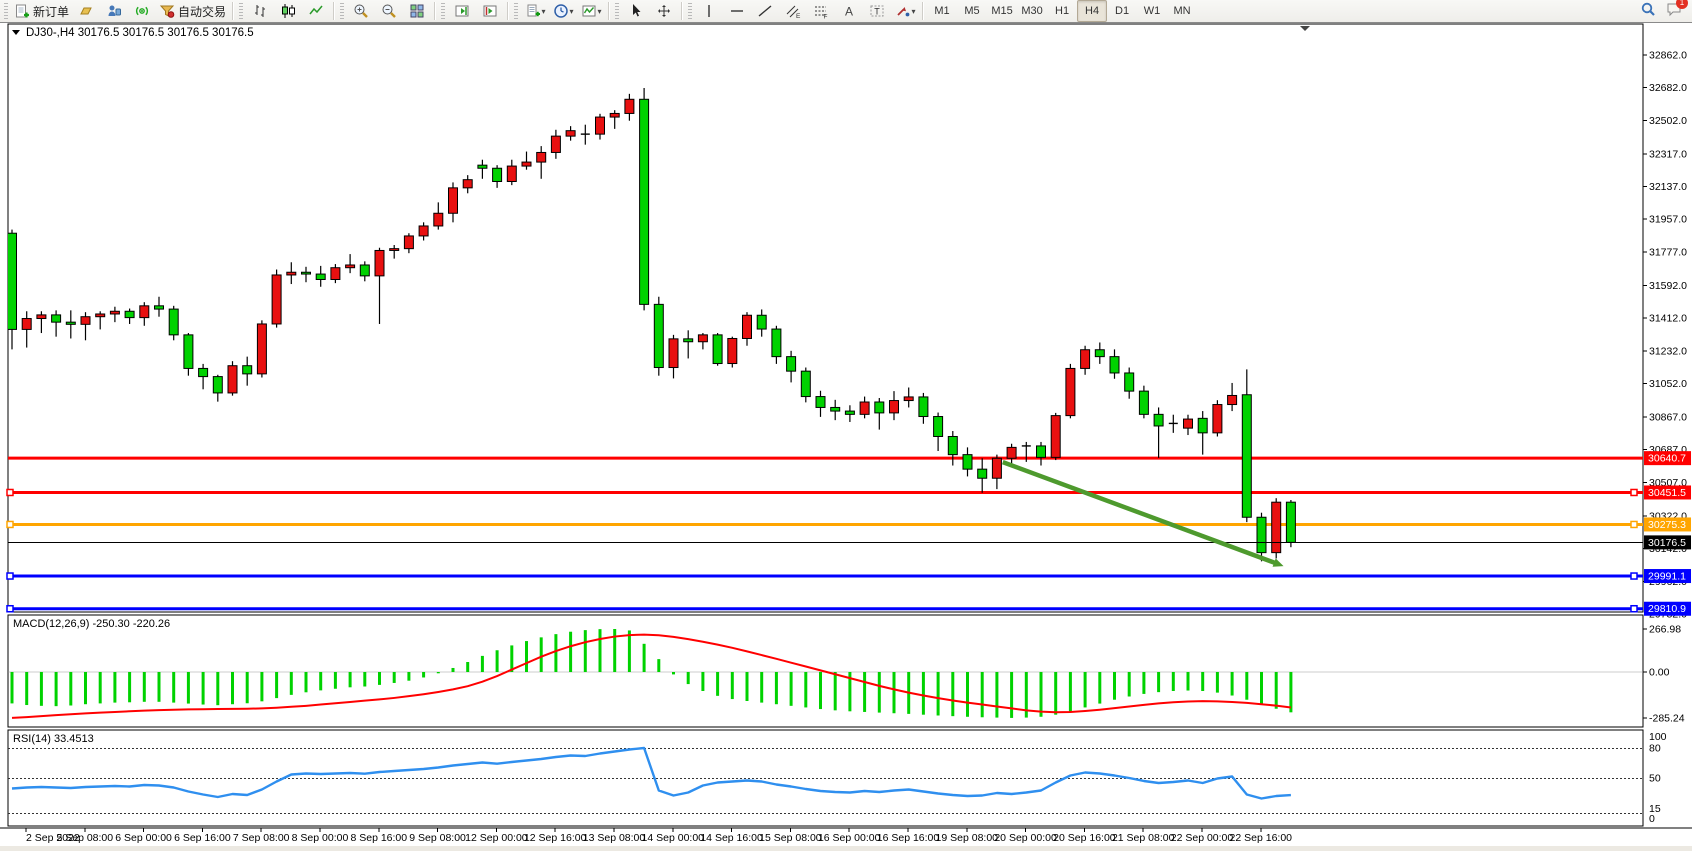 The height and width of the screenshot is (851, 1692). What do you see at coordinates (361, 11) in the screenshot?
I see `zoom-in-button` at bounding box center [361, 11].